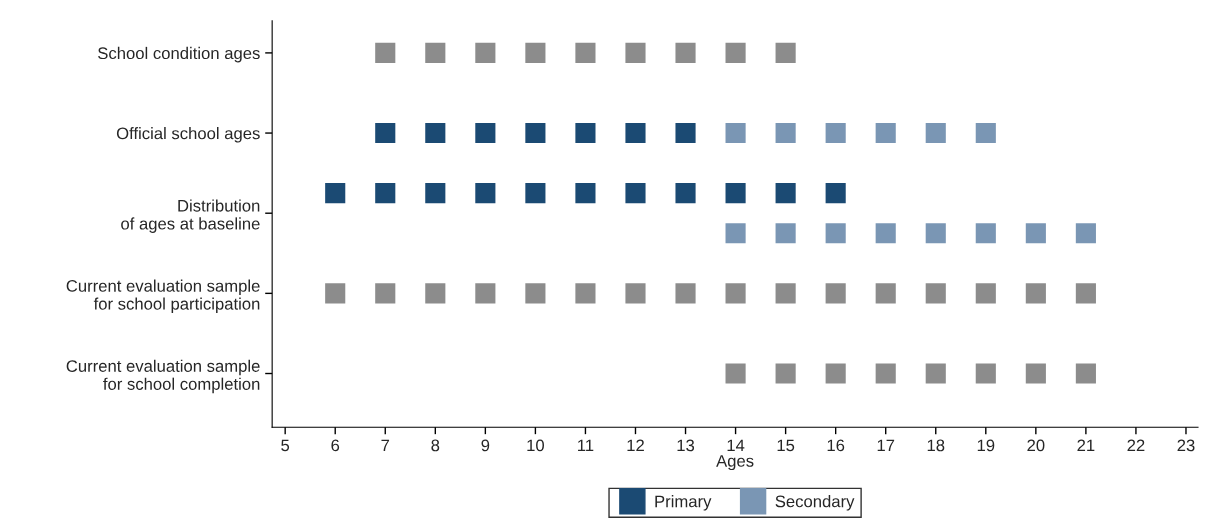 The width and height of the screenshot is (1215, 521). Describe the element at coordinates (179, 54) in the screenshot. I see `y-tick-label: School condition ages` at that location.